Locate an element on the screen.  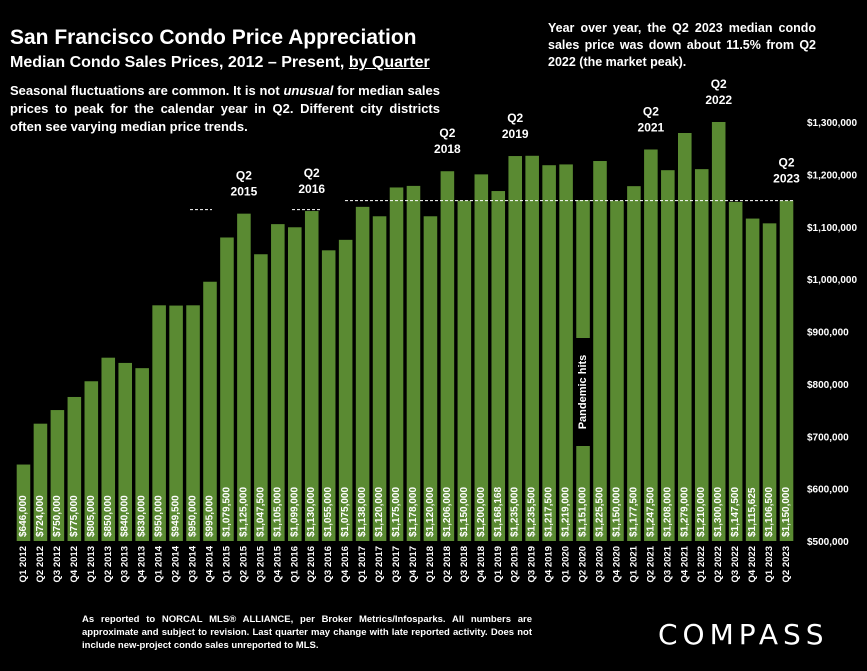
callout-year: 2016 is located at coordinates (311, 189).